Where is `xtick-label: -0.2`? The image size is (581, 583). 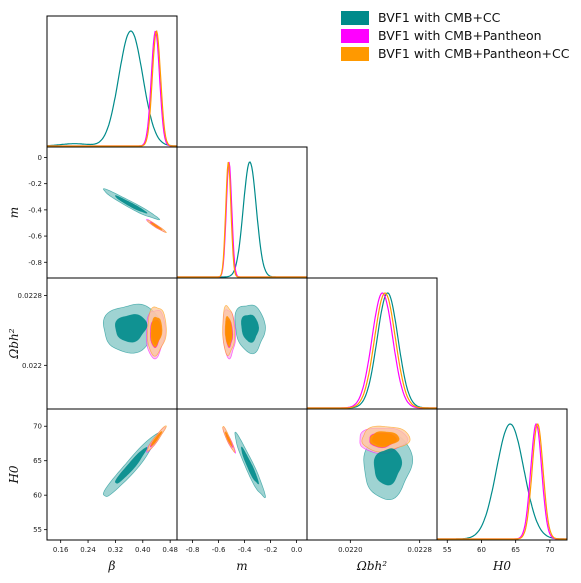
xtick-label: -0.2 is located at coordinates (271, 550).